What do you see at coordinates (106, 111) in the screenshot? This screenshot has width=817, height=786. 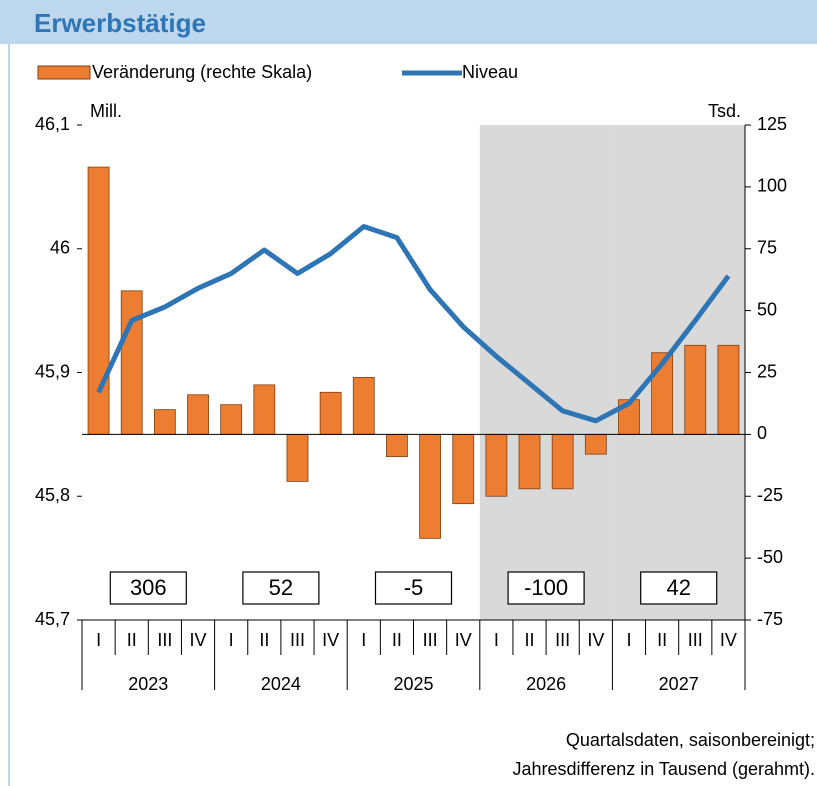 I see `y-axis-label: Mill.` at bounding box center [106, 111].